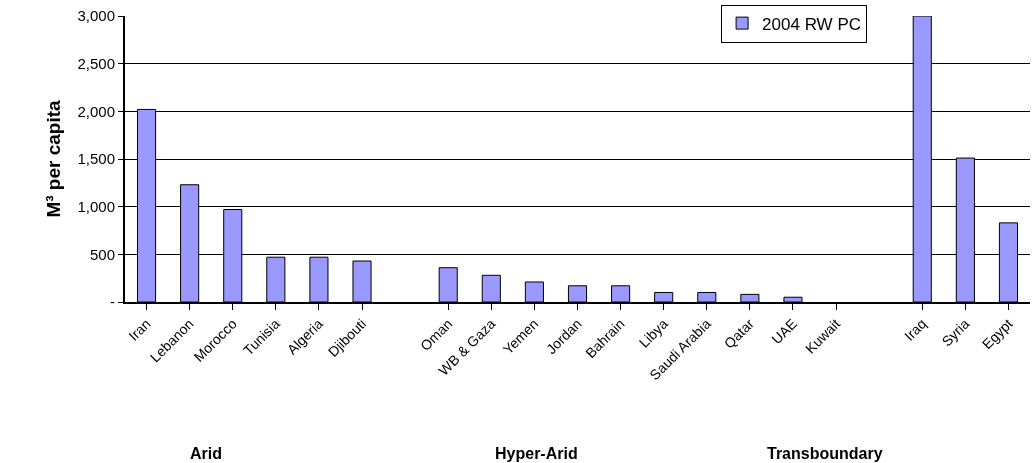  I want to click on y-tick-label: 1,500, so click(96, 159).